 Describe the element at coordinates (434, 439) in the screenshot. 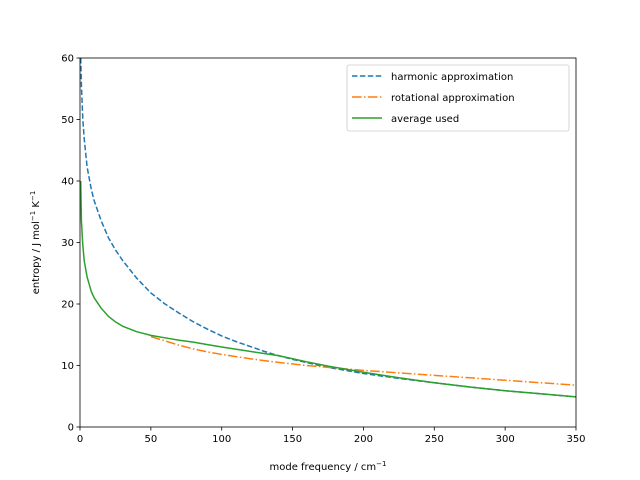

I see `x-tick-label: 250` at that location.